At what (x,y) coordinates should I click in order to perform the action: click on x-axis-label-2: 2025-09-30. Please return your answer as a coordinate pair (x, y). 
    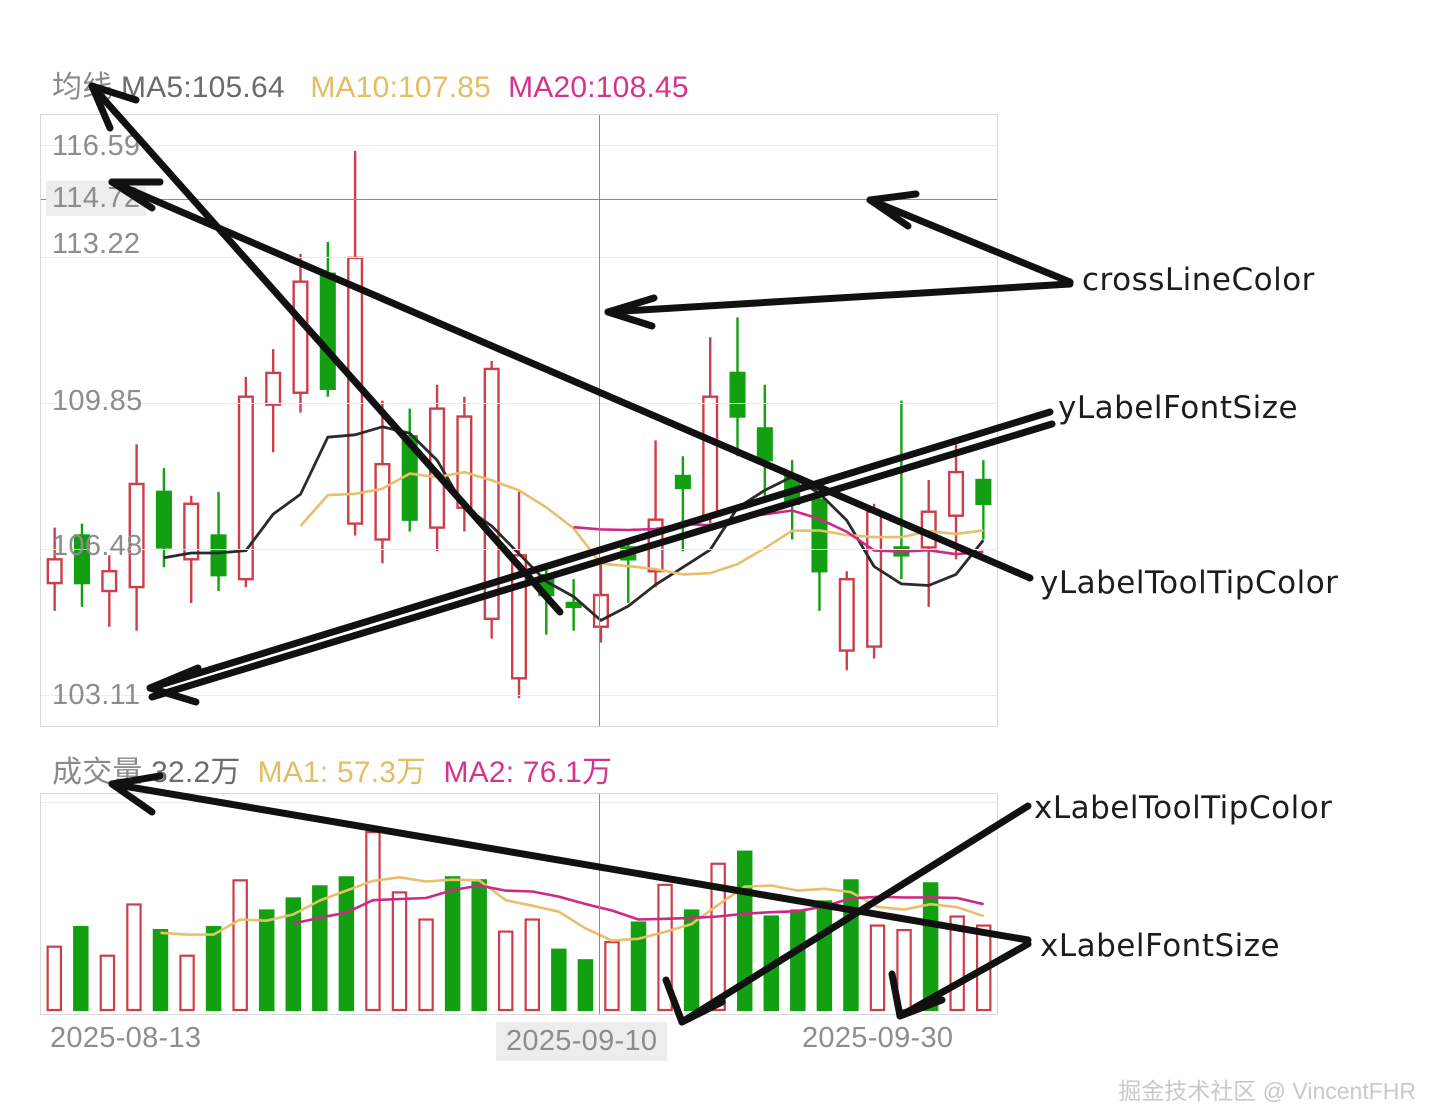
    Looking at the image, I should click on (878, 1038).